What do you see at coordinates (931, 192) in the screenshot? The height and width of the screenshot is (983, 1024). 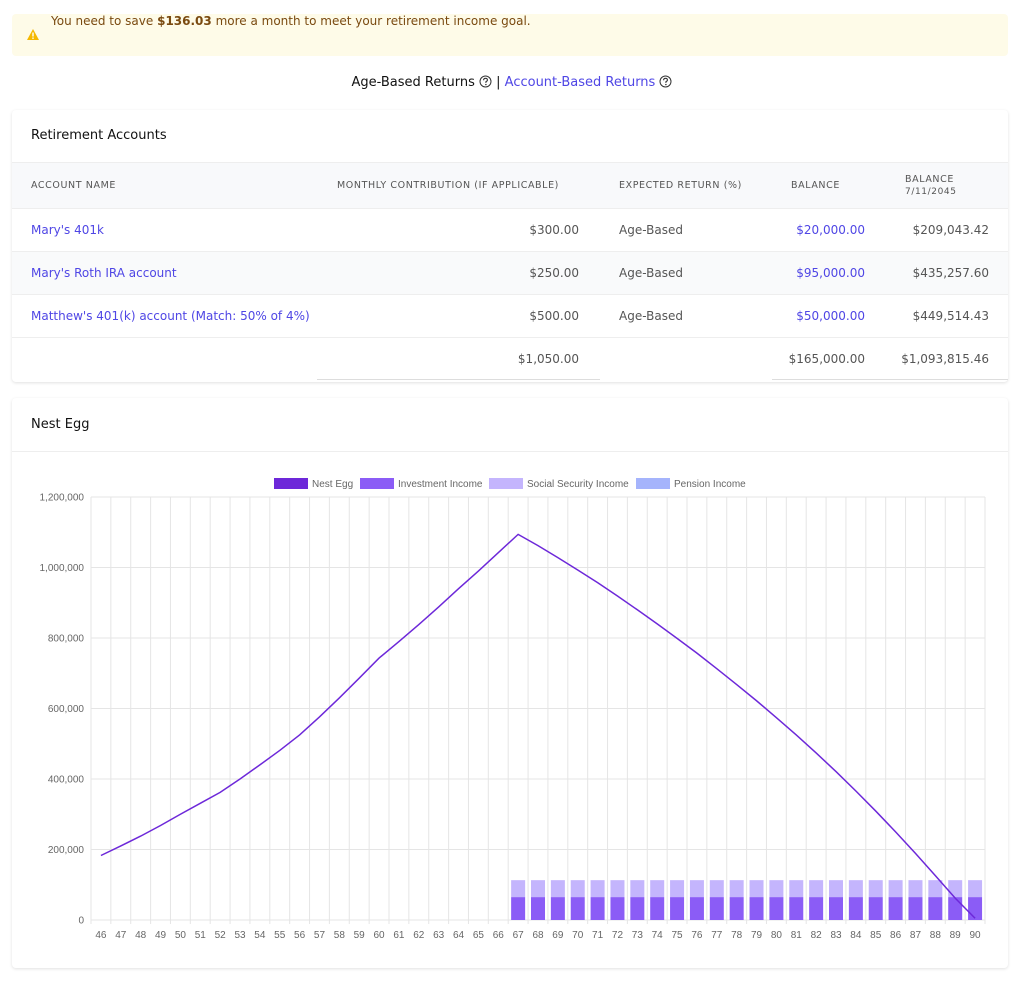 I see `column-subheader: 7/11/2045` at bounding box center [931, 192].